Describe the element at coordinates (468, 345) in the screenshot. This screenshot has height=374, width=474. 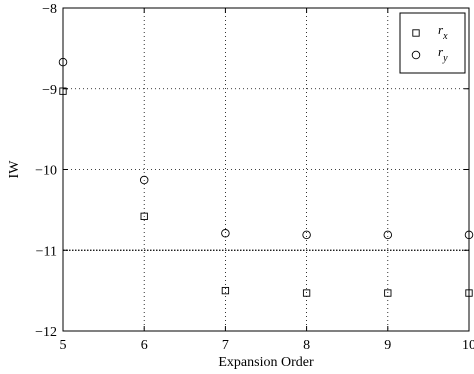
I see `x-tick-label: 10` at that location.